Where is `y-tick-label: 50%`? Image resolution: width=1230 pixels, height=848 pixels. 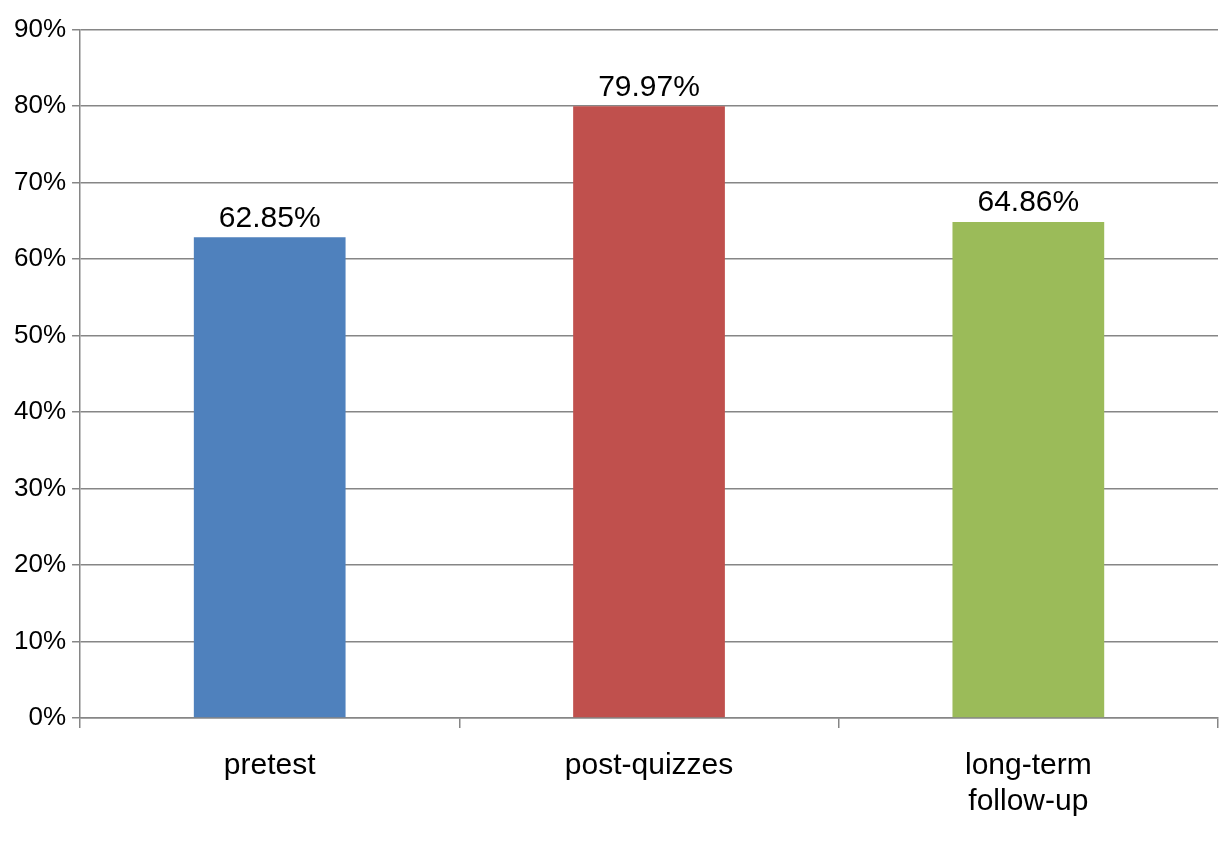 y-tick-label: 50% is located at coordinates (40, 333).